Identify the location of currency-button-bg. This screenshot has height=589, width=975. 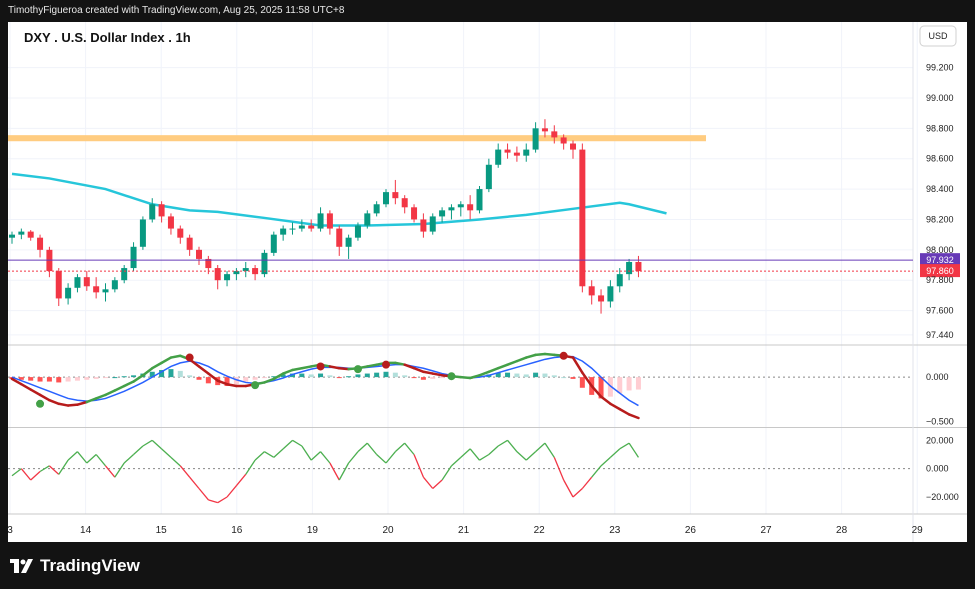
(938, 36).